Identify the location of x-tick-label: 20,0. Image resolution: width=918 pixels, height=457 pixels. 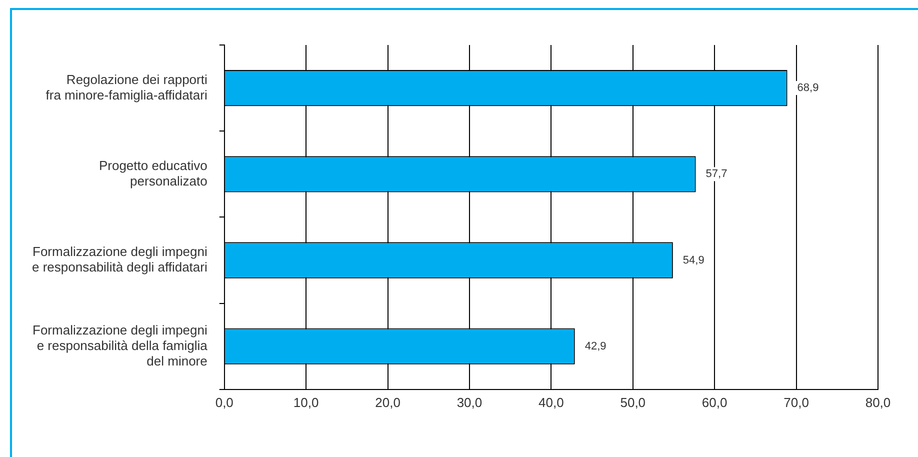
(387, 402).